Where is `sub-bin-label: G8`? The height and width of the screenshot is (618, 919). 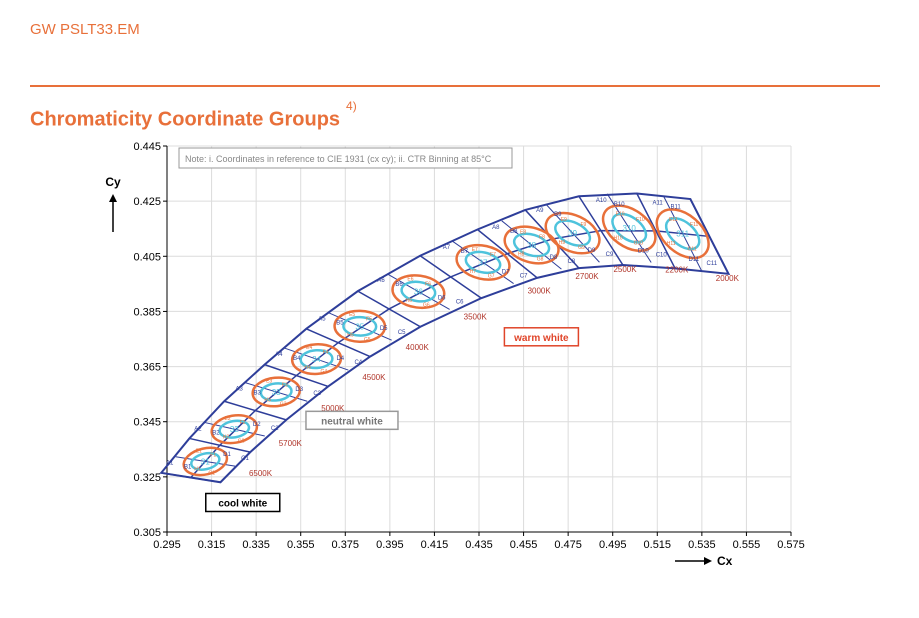 sub-bin-label: G8 is located at coordinates (540, 260).